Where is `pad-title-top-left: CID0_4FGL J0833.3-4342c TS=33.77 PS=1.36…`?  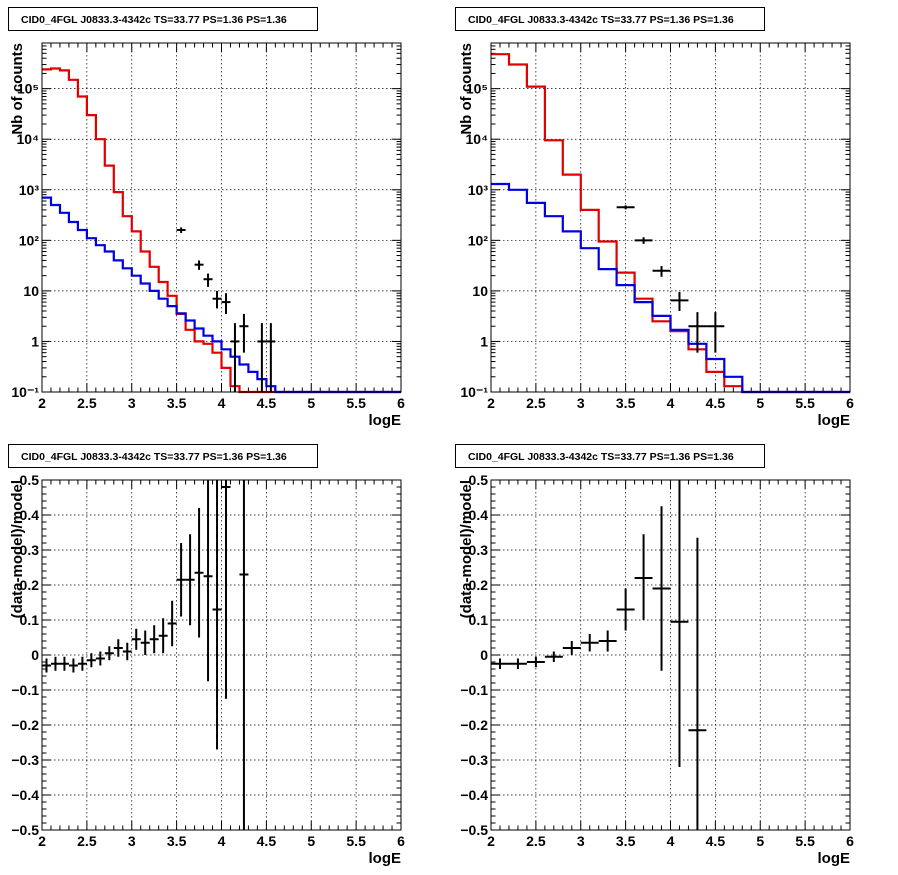
pad-title-top-left: CID0_4FGL J0833.3-4342c TS=33.77 PS=1.36… is located at coordinates (163, 19).